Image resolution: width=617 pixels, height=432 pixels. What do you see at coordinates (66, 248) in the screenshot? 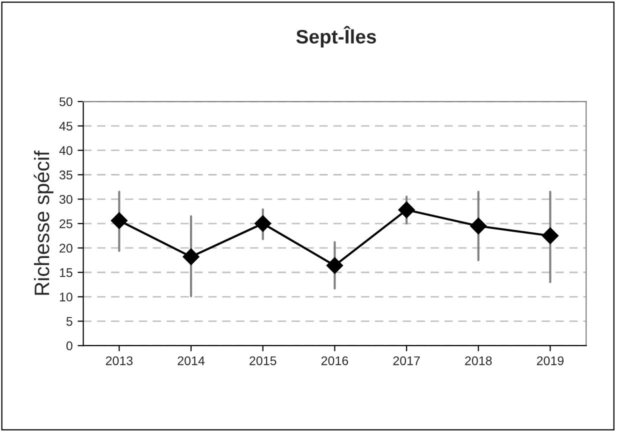
I see `y-tick-label: 20` at bounding box center [66, 248].